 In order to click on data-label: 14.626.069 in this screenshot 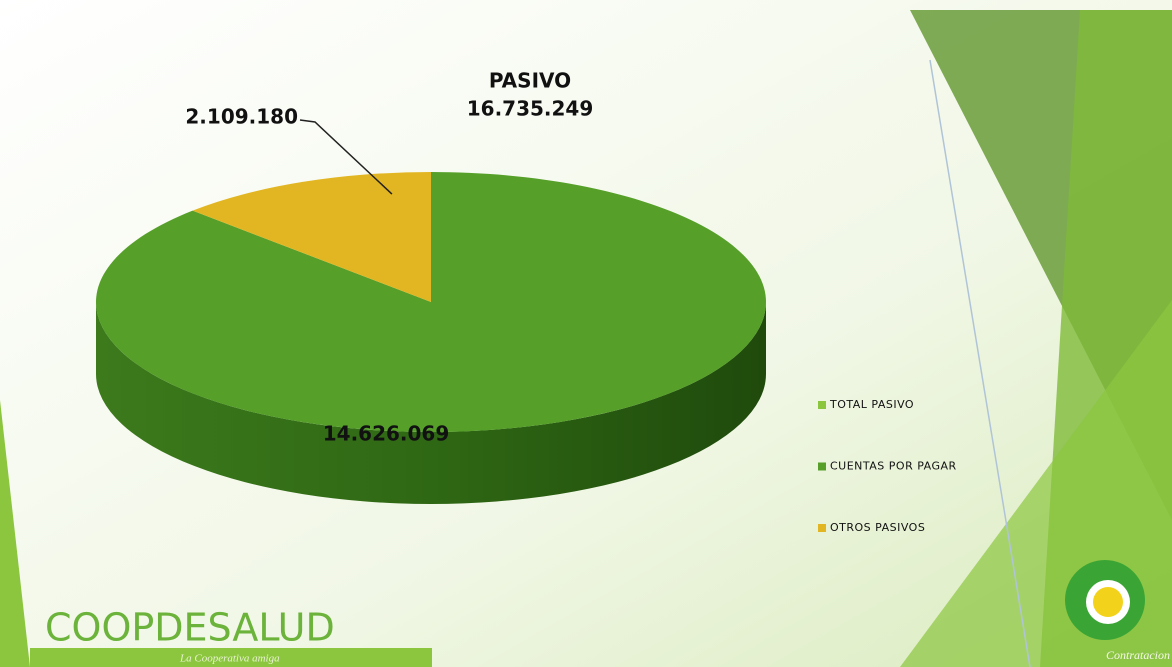, I will do `click(386, 434)`.